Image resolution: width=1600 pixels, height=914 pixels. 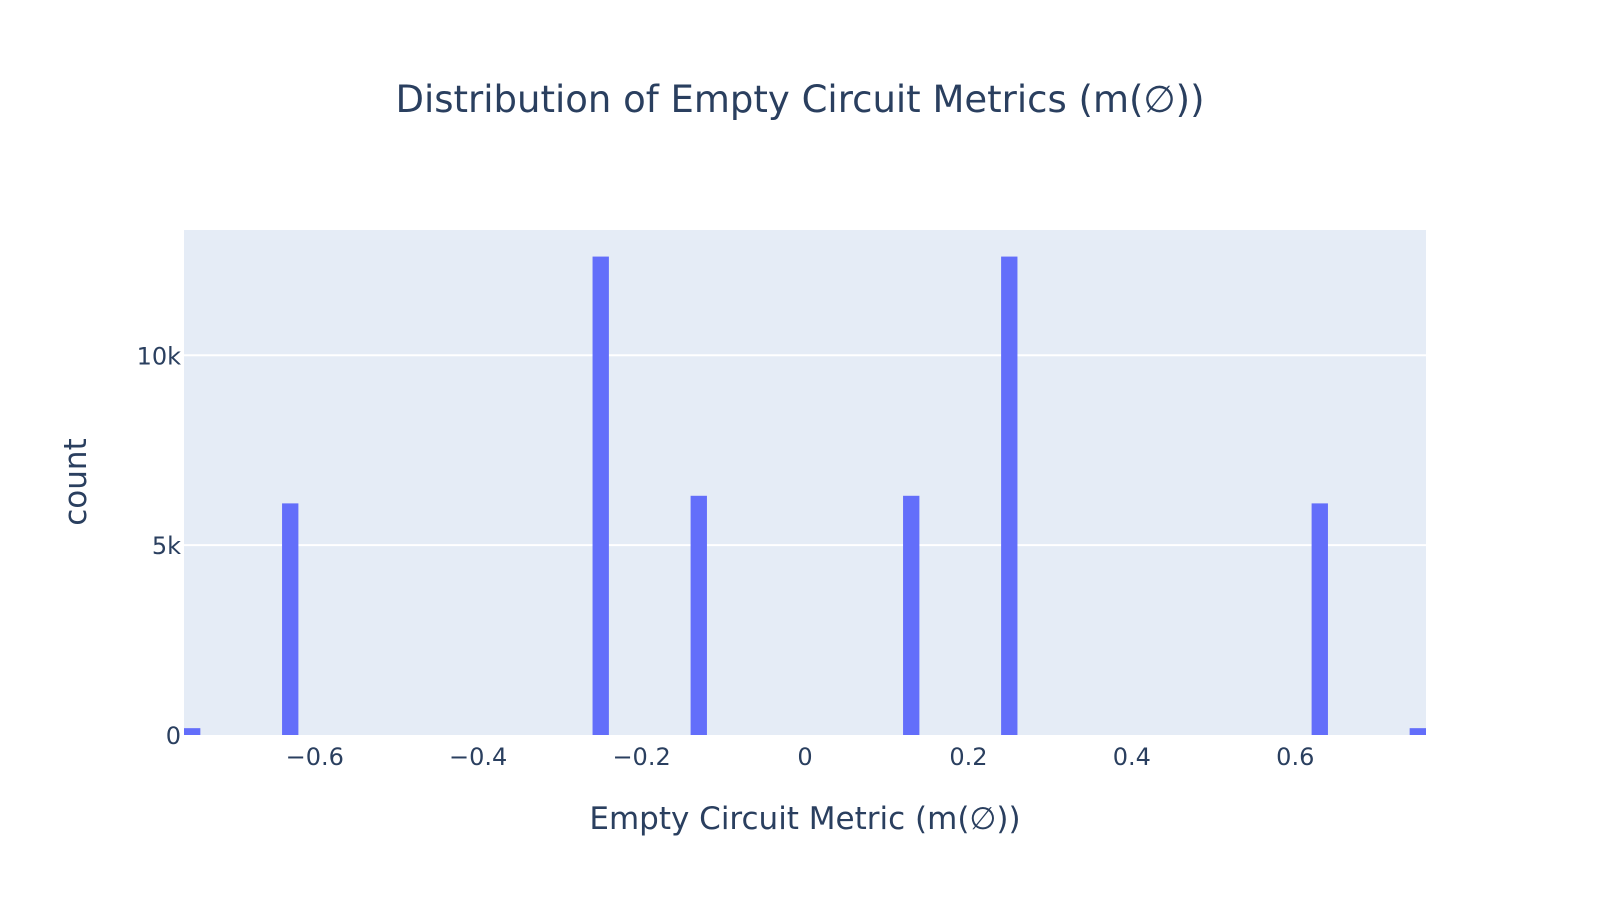 I want to click on y-tick-label: 0, so click(x=173, y=736).